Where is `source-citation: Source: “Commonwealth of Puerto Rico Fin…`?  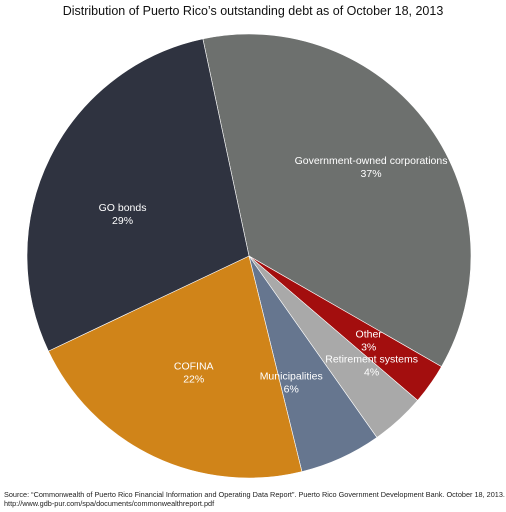 source-citation: Source: “Commonwealth of Puerto Rico Fin… is located at coordinates (254, 494).